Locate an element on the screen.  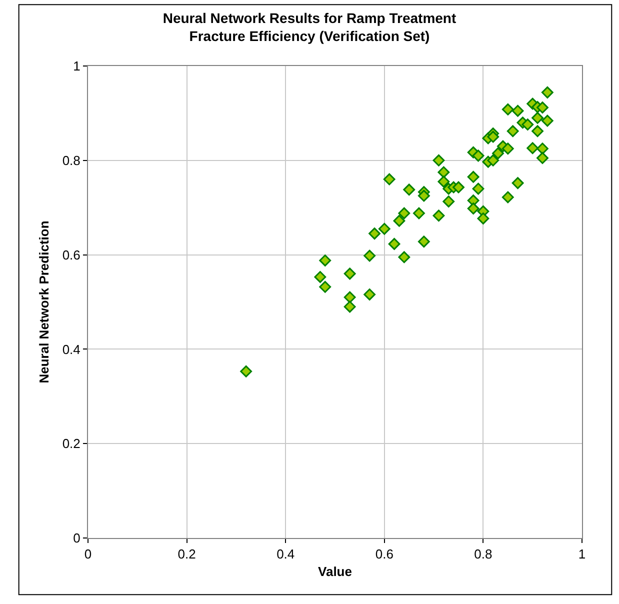
x-tick-label: 0 is located at coordinates (88, 554).